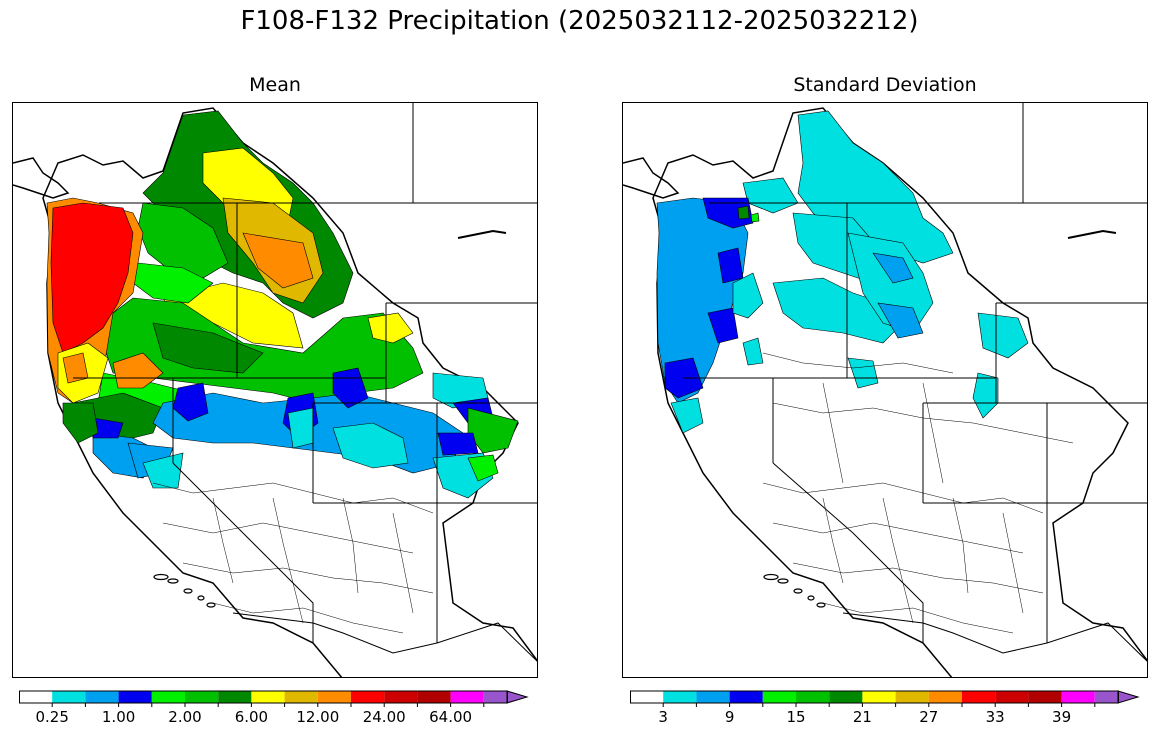  What do you see at coordinates (275, 85) in the screenshot?
I see `mean-panel-title: Mean` at bounding box center [275, 85].